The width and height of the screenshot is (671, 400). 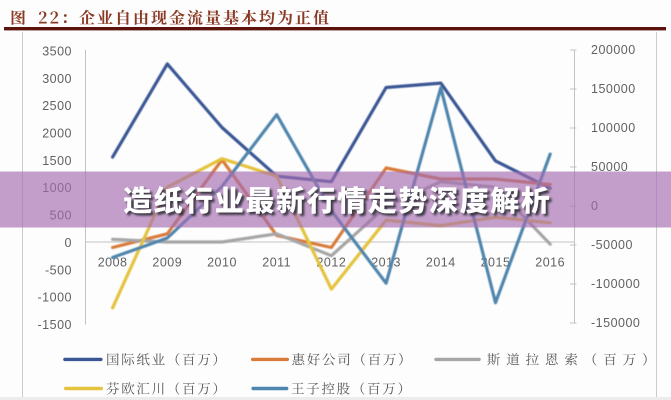 I want to click on svg-text: -100000, so click(x=615, y=284).